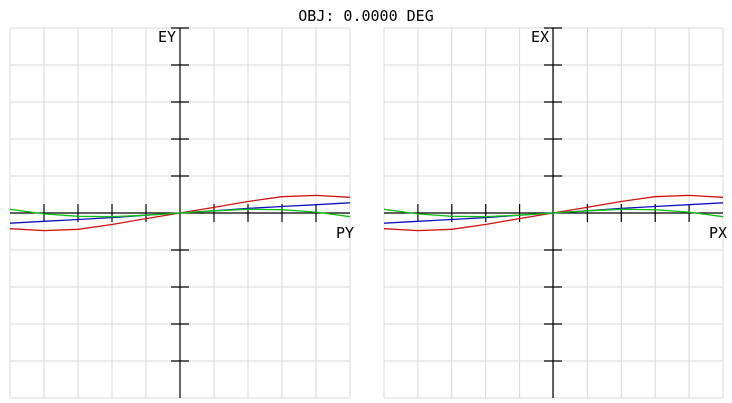 The height and width of the screenshot is (403, 732). Describe the element at coordinates (365, 16) in the screenshot. I see `figure-title: OBJ: 0.0000 DEG` at that location.